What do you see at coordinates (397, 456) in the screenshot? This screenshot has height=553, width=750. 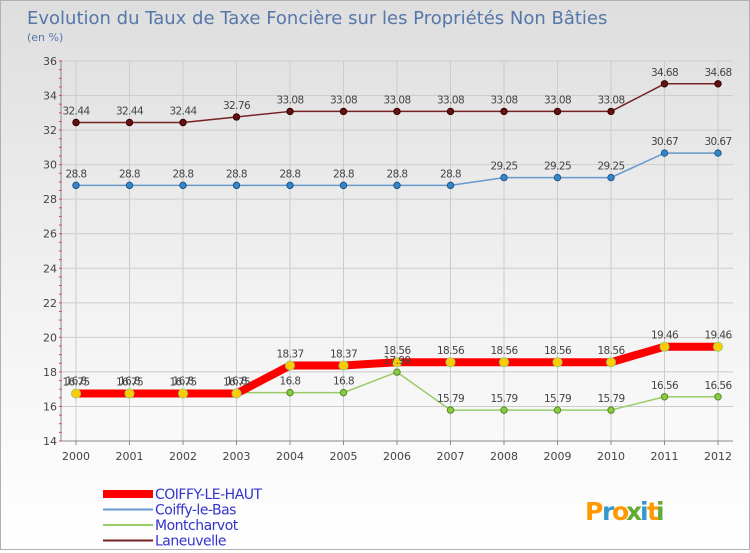 I see `x-tick-label: 2006` at bounding box center [397, 456].